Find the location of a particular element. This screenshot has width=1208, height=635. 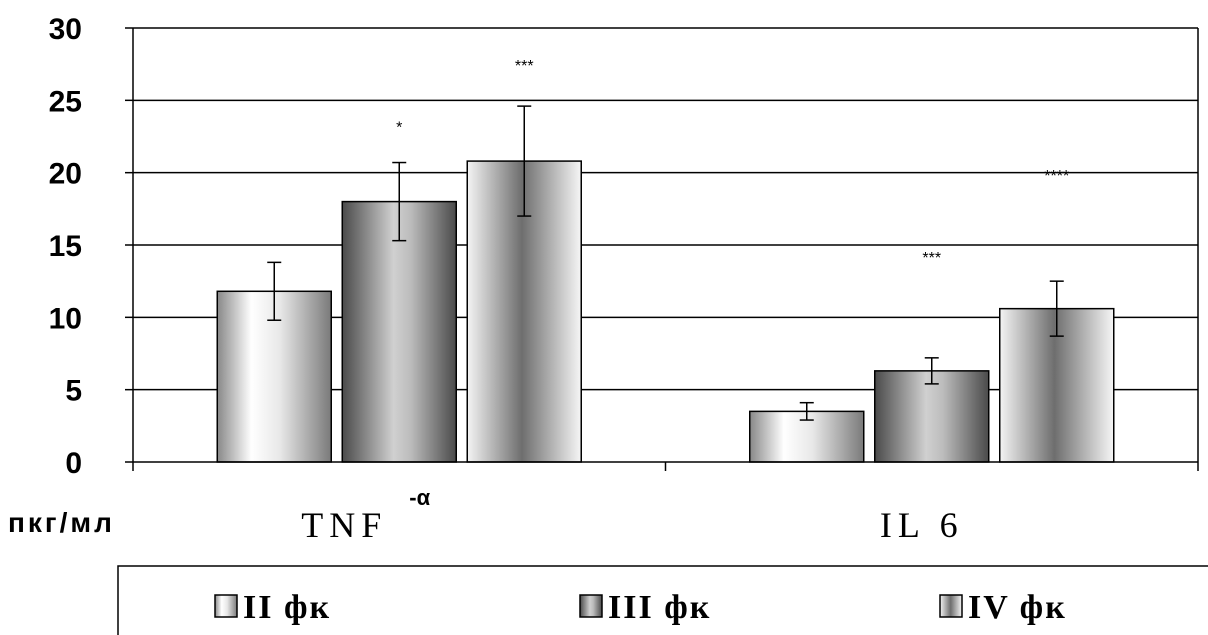

category-superscript: -α is located at coordinates (419, 497).